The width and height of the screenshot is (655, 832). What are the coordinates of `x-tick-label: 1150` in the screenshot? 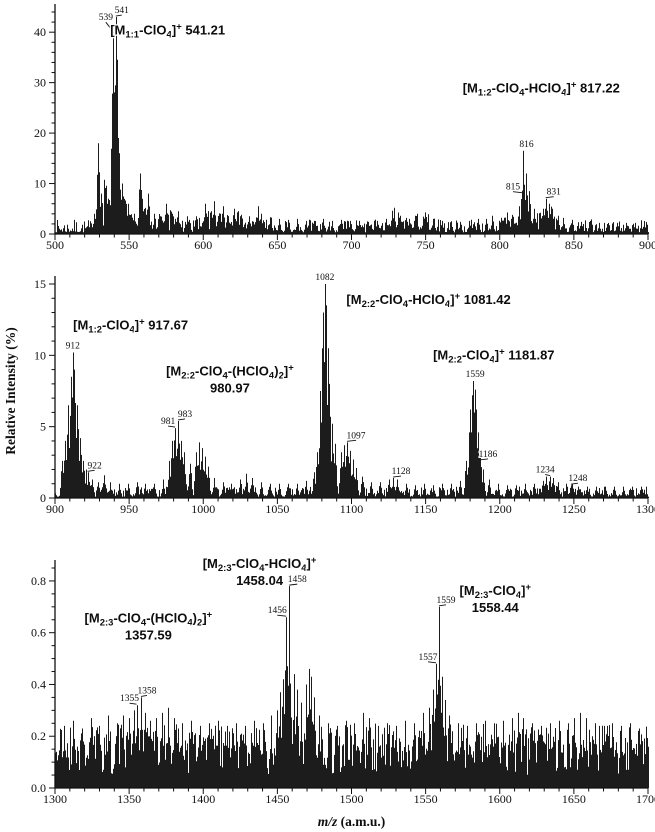 It's located at (426, 509).